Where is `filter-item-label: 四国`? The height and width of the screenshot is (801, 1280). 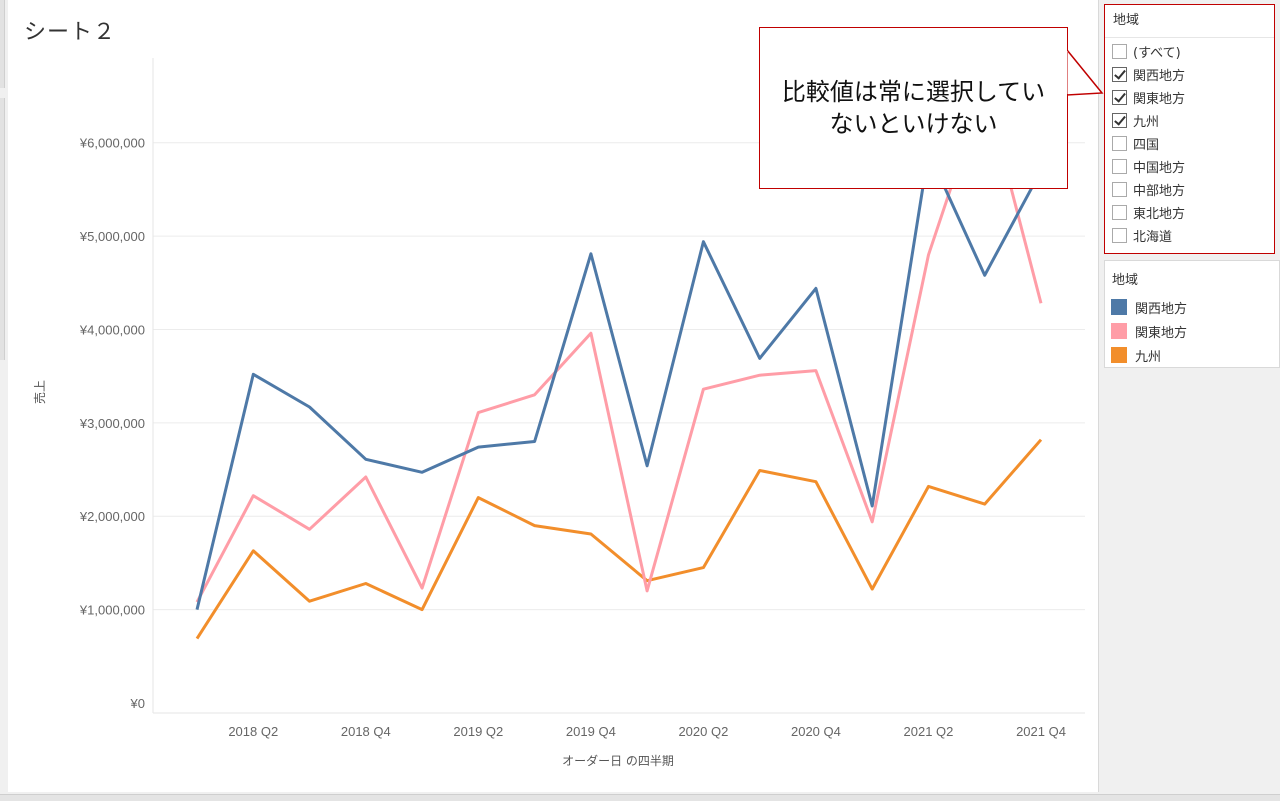
filter-item-label: 四国 is located at coordinates (1146, 145).